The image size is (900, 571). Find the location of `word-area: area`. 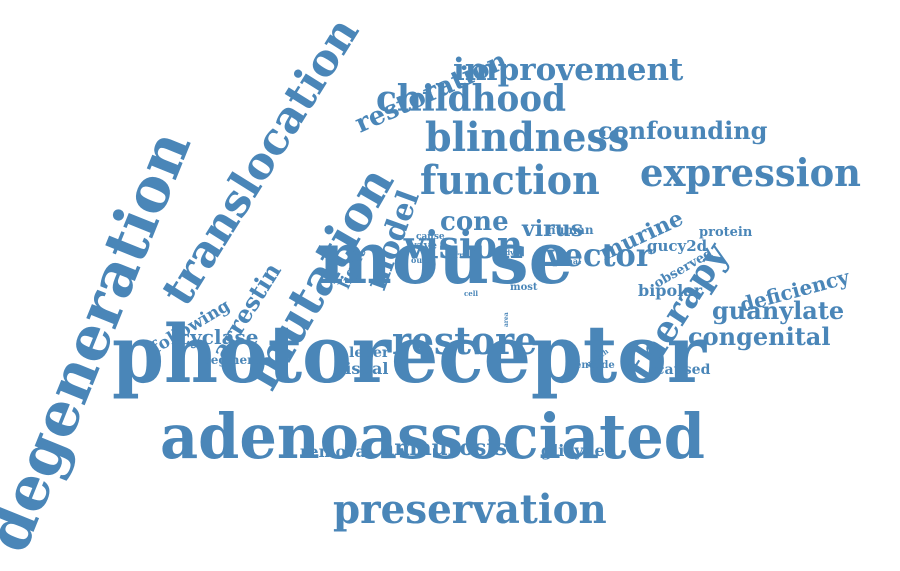

word-area: area is located at coordinates (506, 319).